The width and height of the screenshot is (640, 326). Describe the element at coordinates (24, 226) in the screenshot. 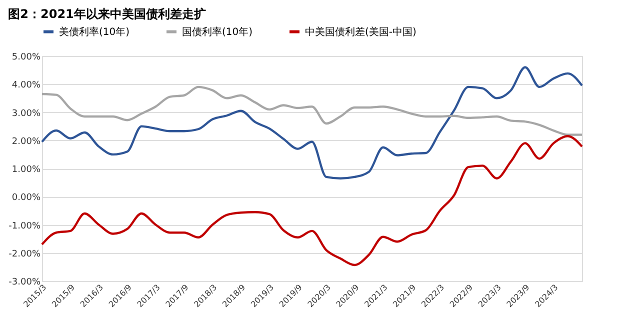

I see `y-tick-label: -1.00%` at that location.